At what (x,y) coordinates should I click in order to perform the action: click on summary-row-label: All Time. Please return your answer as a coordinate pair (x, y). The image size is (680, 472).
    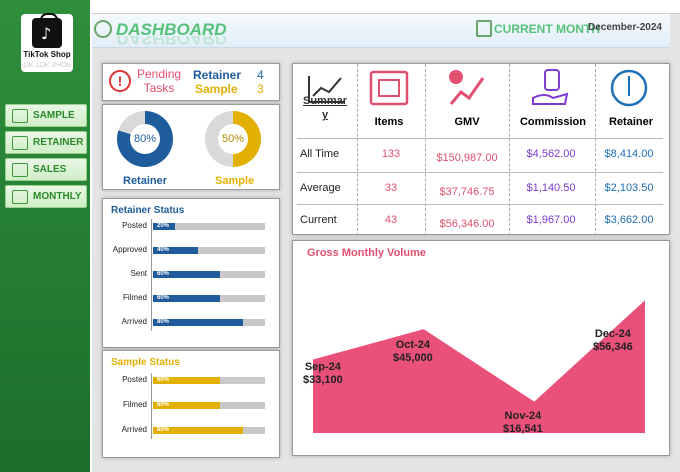
    Looking at the image, I should click on (320, 154).